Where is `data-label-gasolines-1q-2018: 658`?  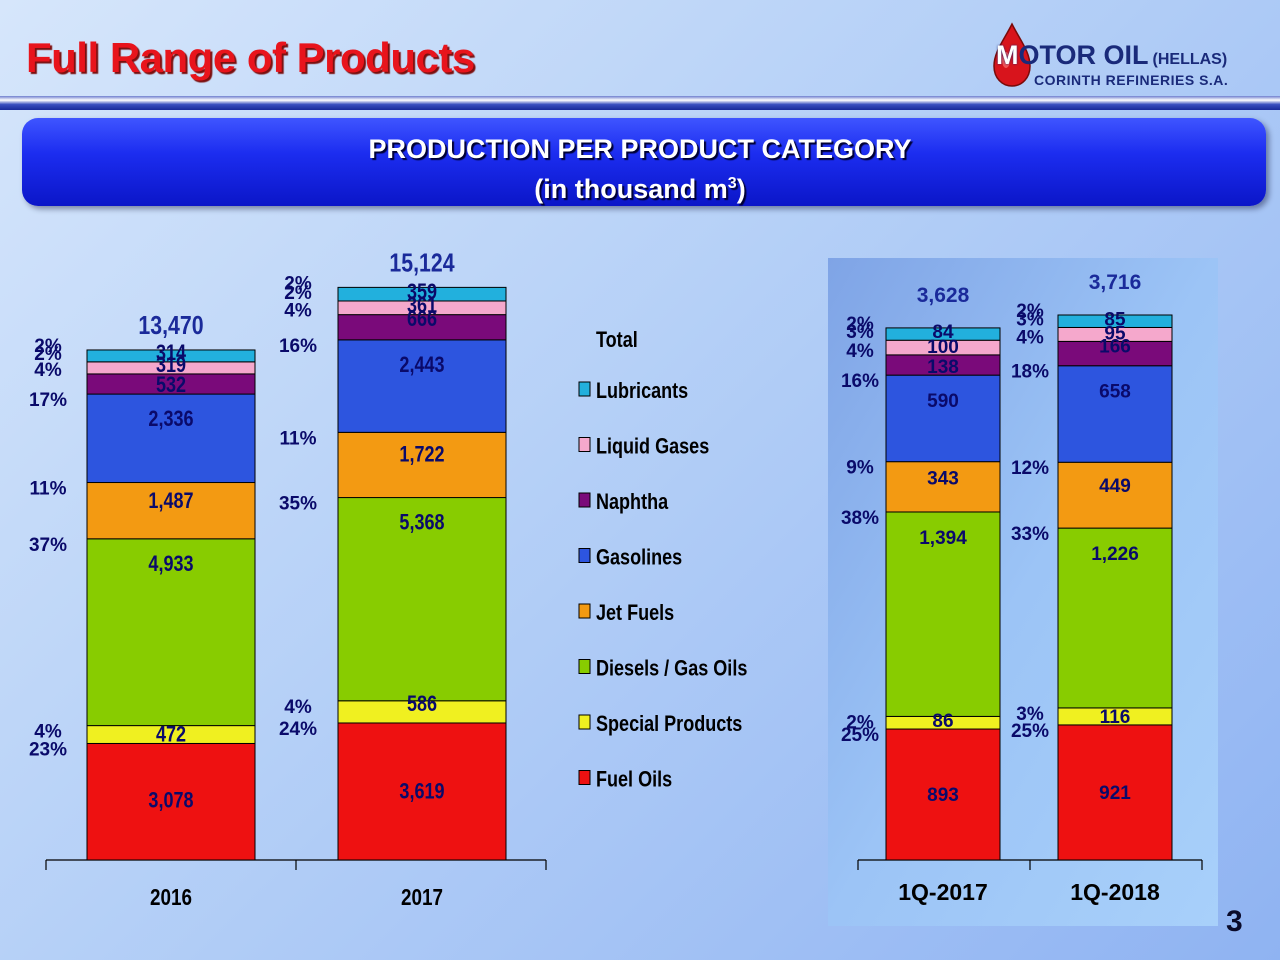
data-label-gasolines-1q-2018: 658 is located at coordinates (1115, 392).